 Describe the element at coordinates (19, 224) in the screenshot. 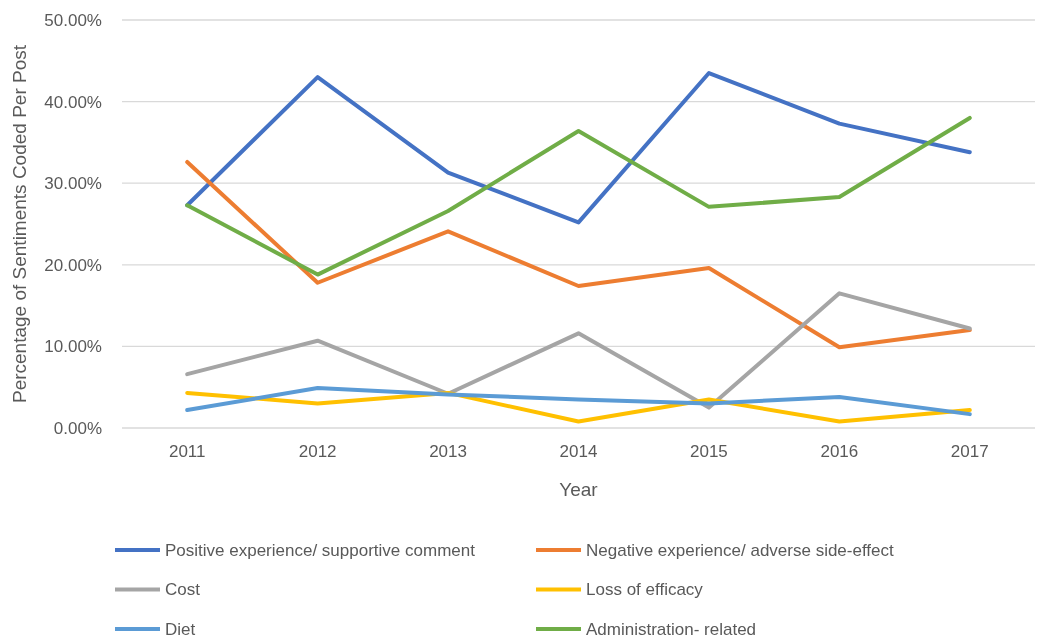

I see `y-axis-title: Percentage of Sentiments Coded Per Post` at that location.